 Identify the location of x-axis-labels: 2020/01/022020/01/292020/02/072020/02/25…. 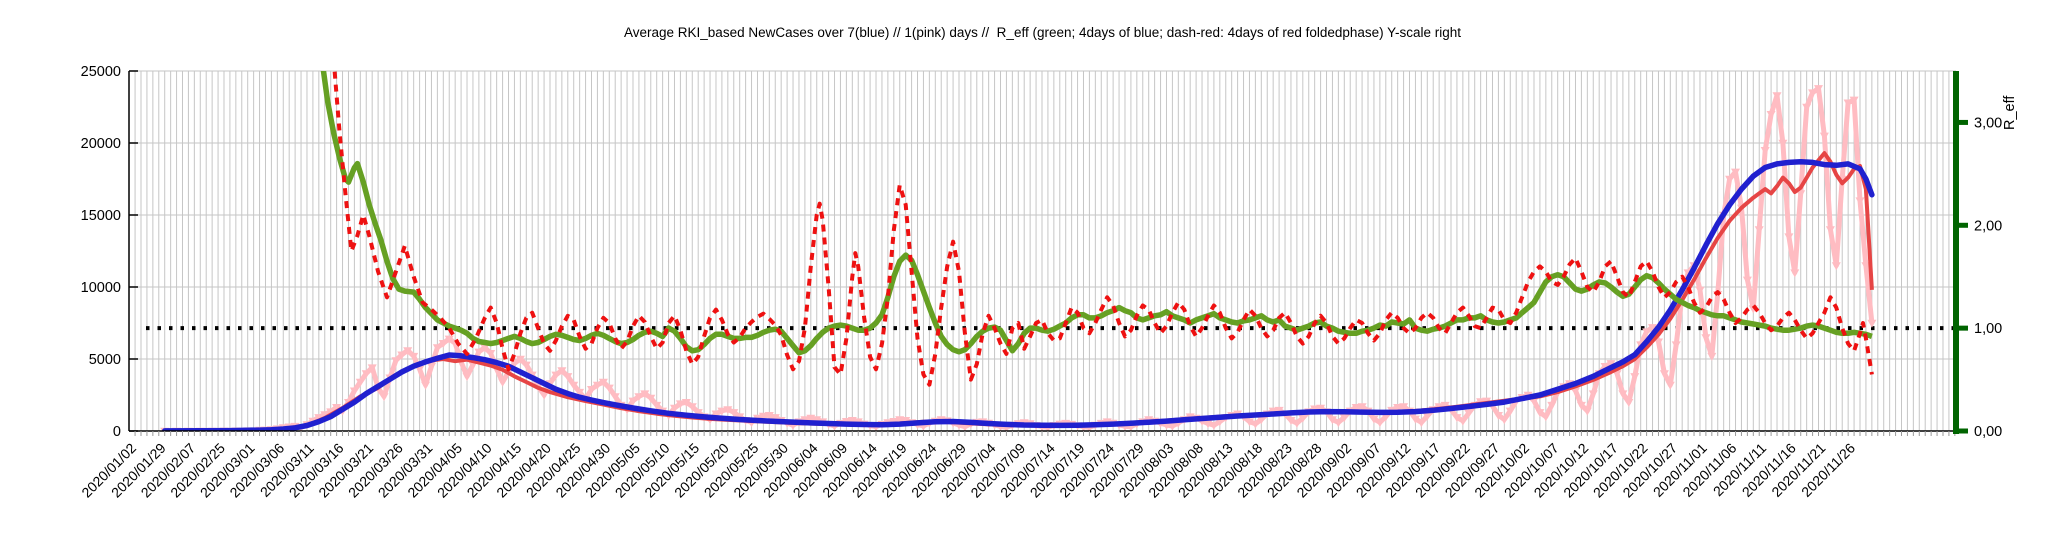
(968, 470).